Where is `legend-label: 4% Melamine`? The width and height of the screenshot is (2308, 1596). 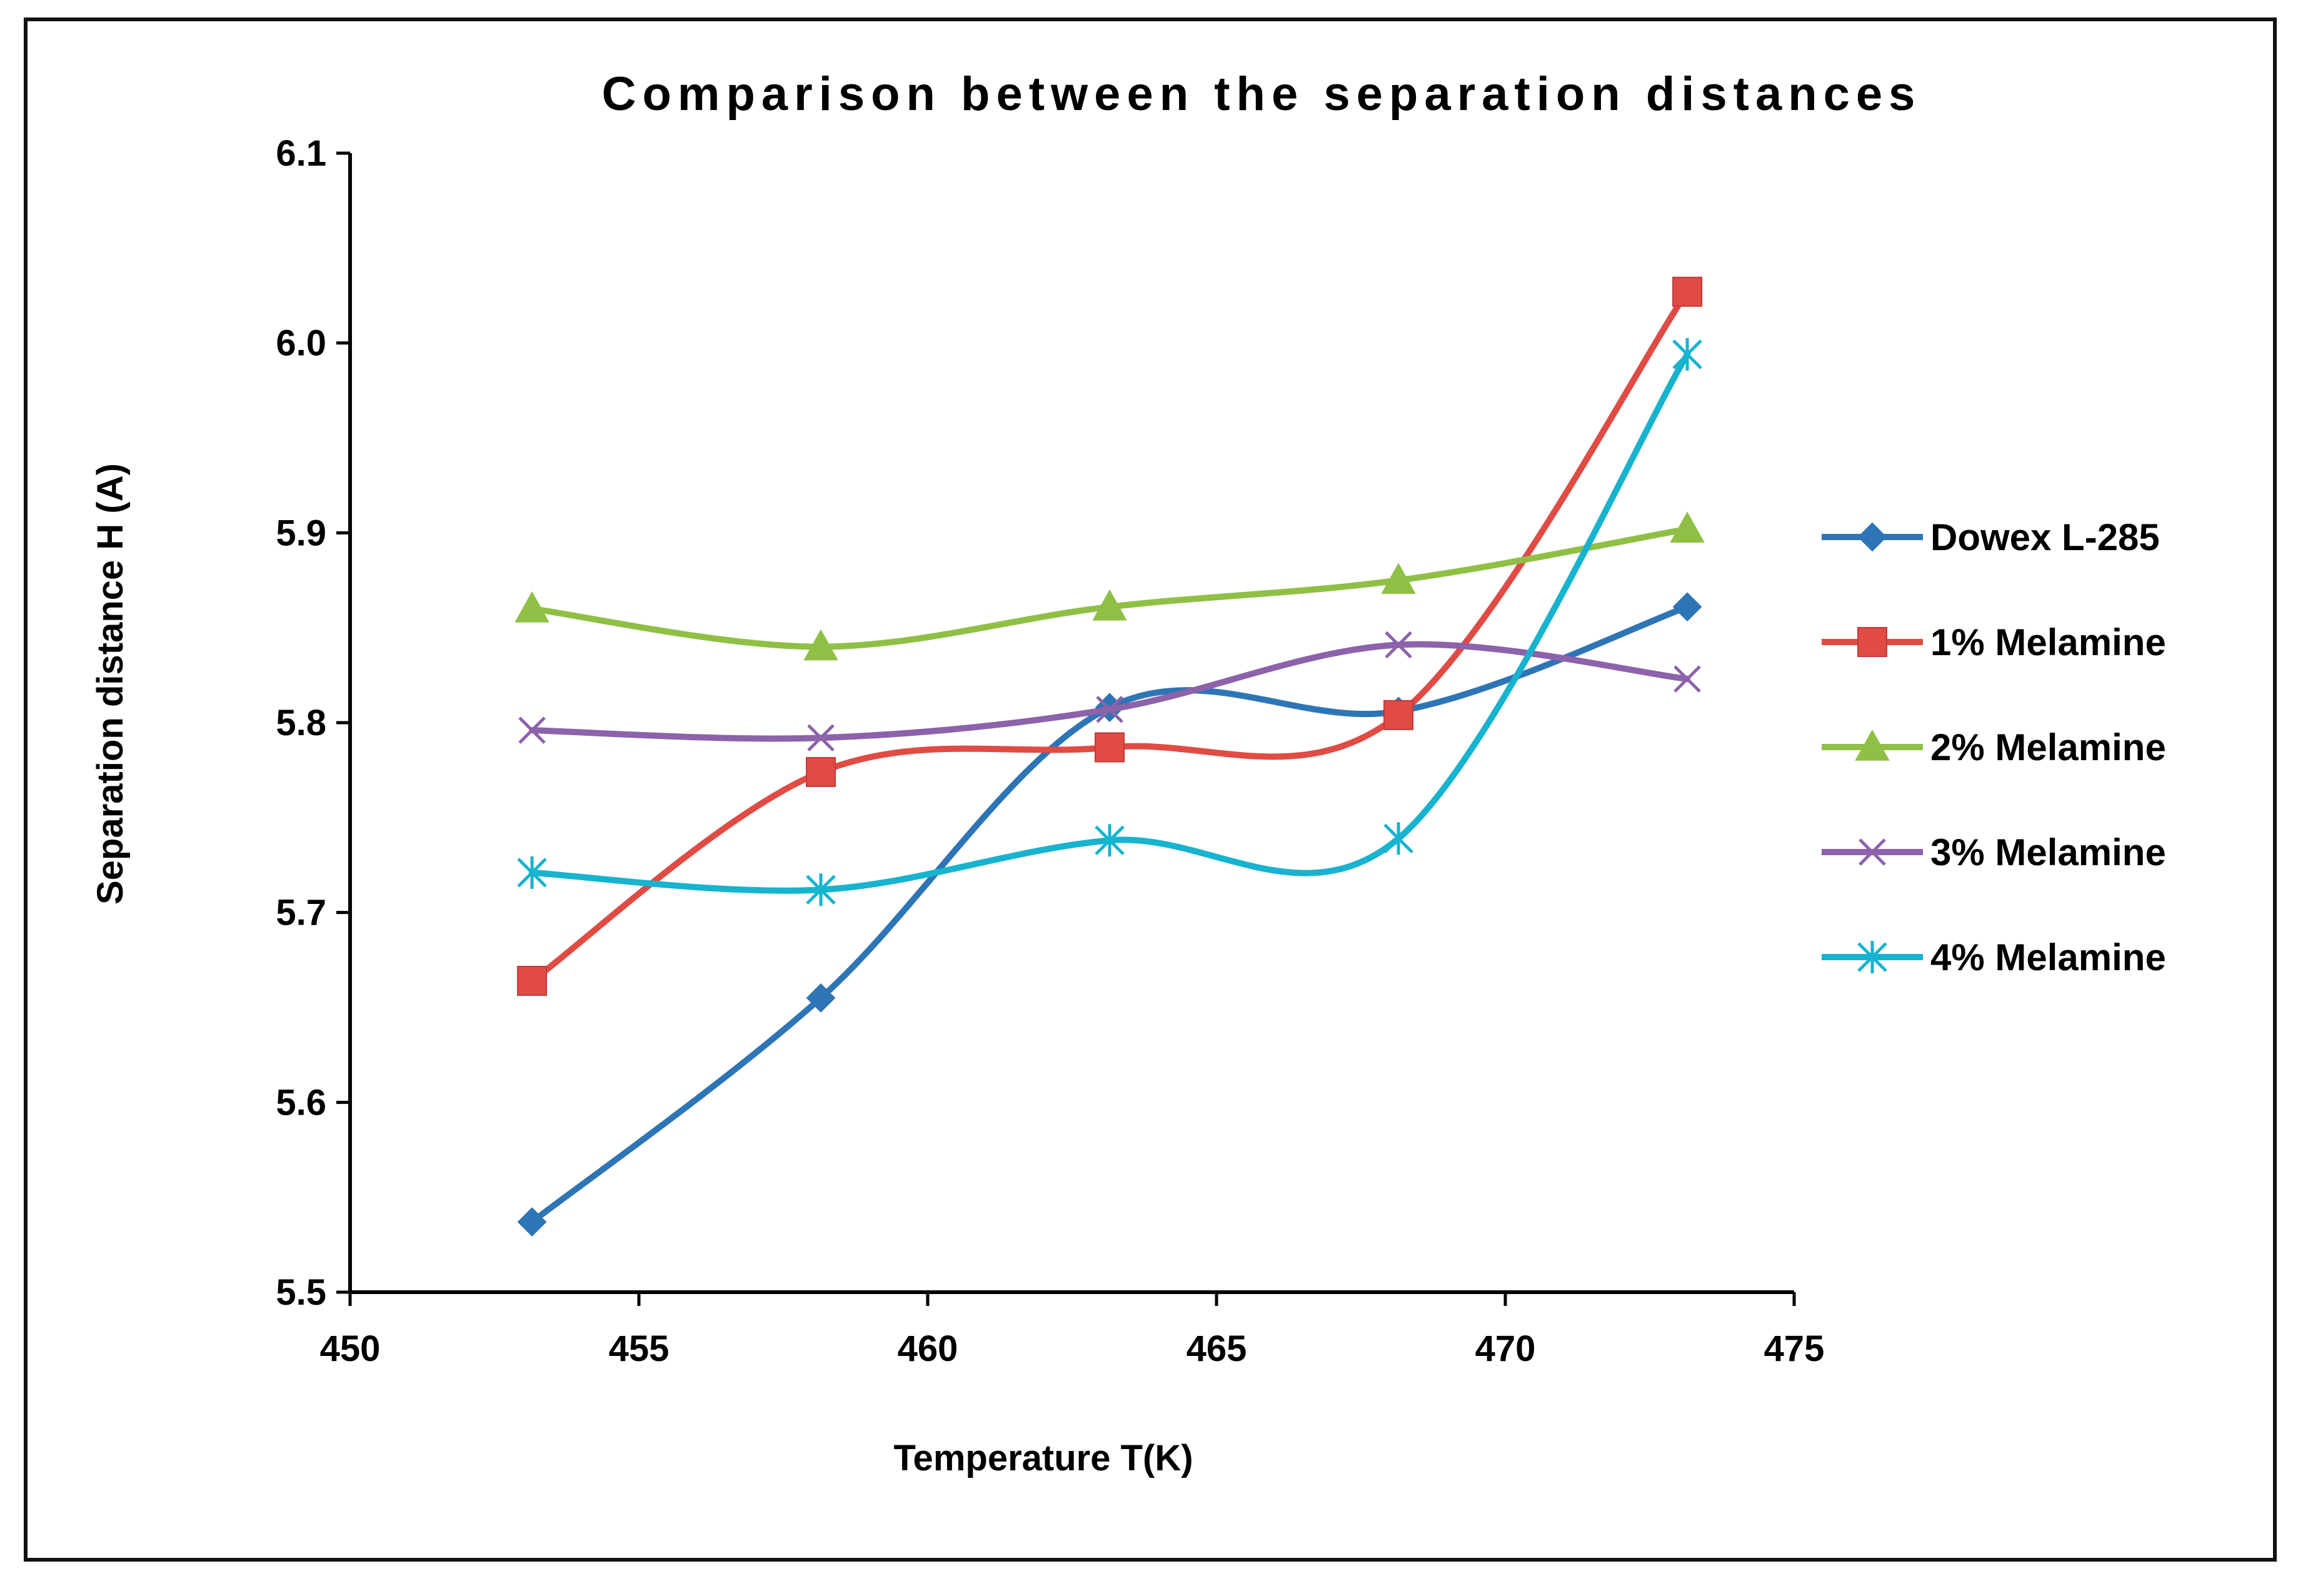
legend-label: 4% Melamine is located at coordinates (2048, 957).